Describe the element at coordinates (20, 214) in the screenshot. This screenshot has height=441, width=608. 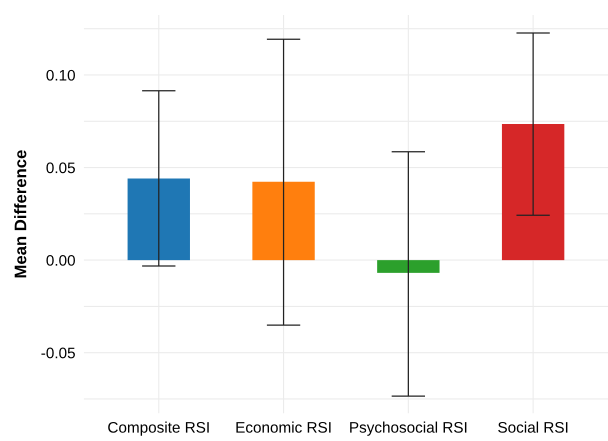
I see `y-axis-title: Mean Difference` at that location.